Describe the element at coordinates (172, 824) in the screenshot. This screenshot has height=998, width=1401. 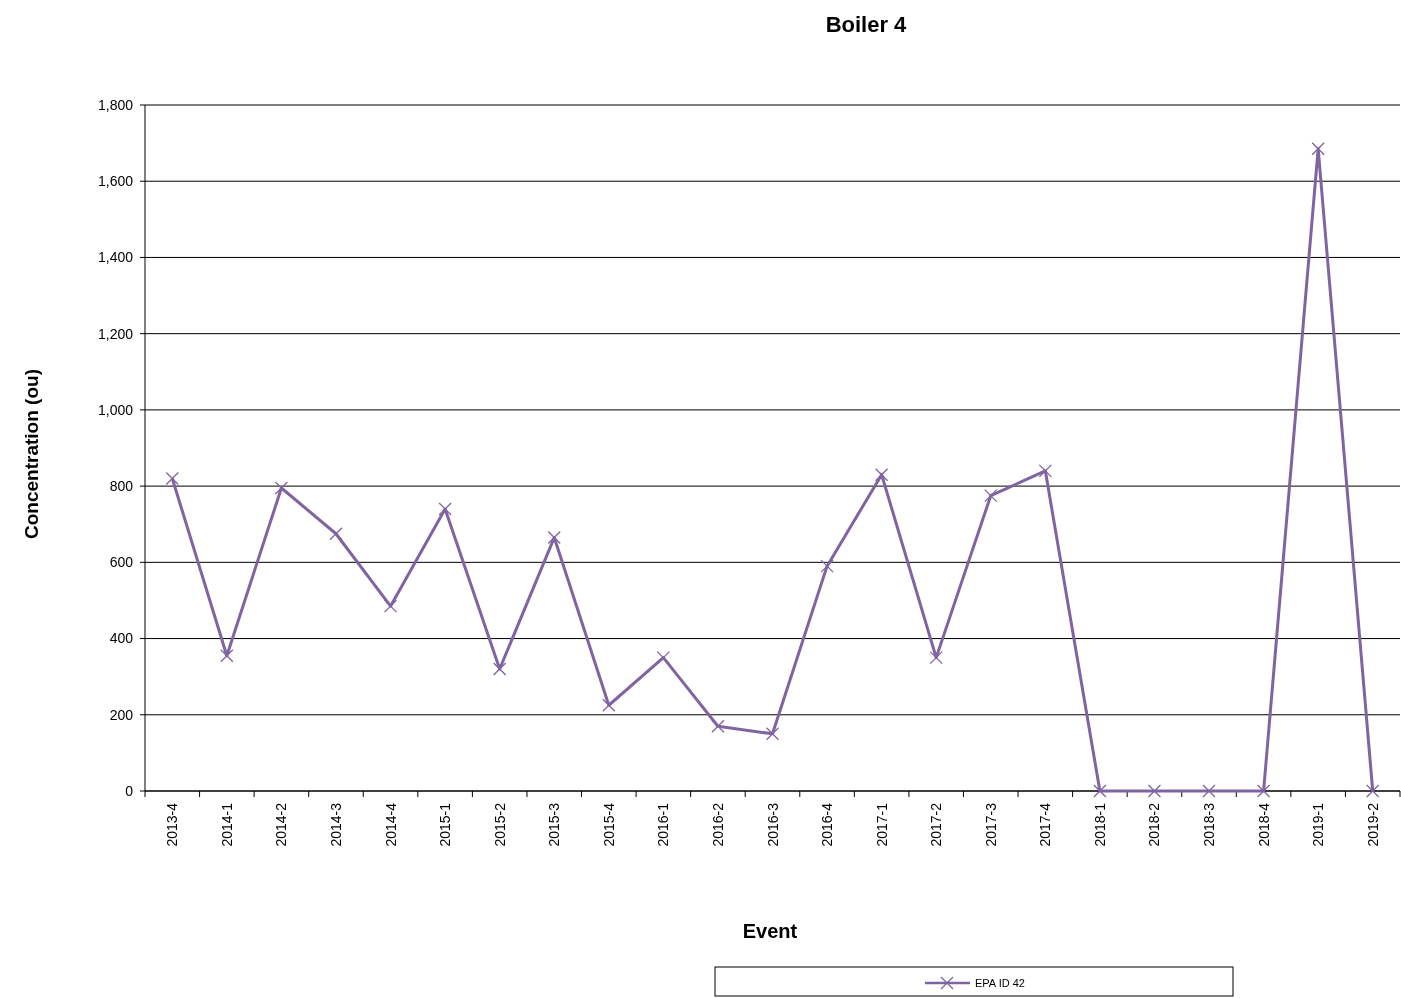
I see `x-tick-label: 2013-4` at that location.